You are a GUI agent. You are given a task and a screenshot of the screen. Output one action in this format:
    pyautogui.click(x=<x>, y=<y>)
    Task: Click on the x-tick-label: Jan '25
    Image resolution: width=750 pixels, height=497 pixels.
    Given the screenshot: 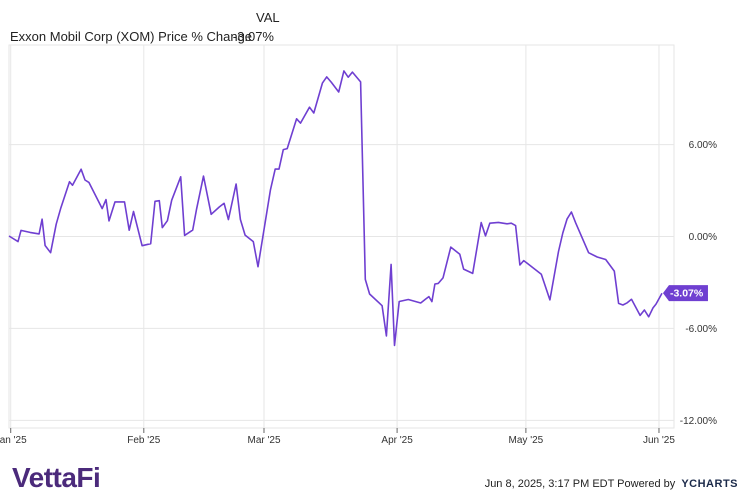 What is the action you would take?
    pyautogui.click(x=13, y=440)
    